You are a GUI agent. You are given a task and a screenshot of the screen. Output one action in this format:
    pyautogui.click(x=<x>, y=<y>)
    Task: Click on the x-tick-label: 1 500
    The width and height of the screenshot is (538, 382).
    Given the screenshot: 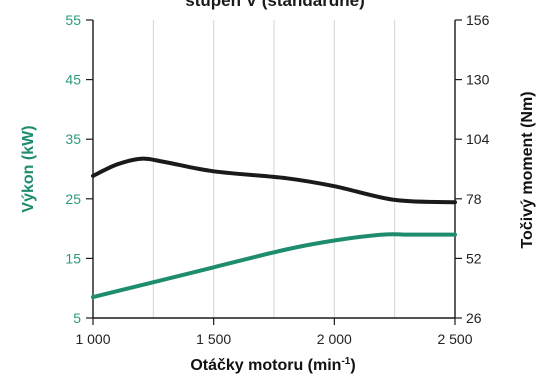 What is the action you would take?
    pyautogui.click(x=213, y=339)
    